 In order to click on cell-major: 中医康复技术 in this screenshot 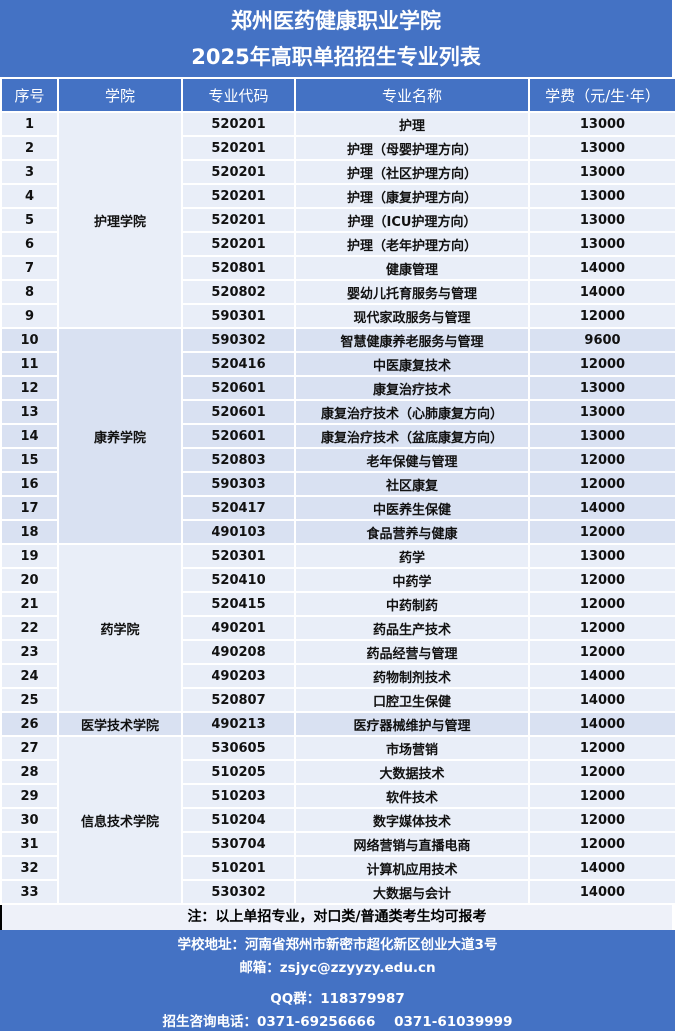, I will do `click(412, 364)`.